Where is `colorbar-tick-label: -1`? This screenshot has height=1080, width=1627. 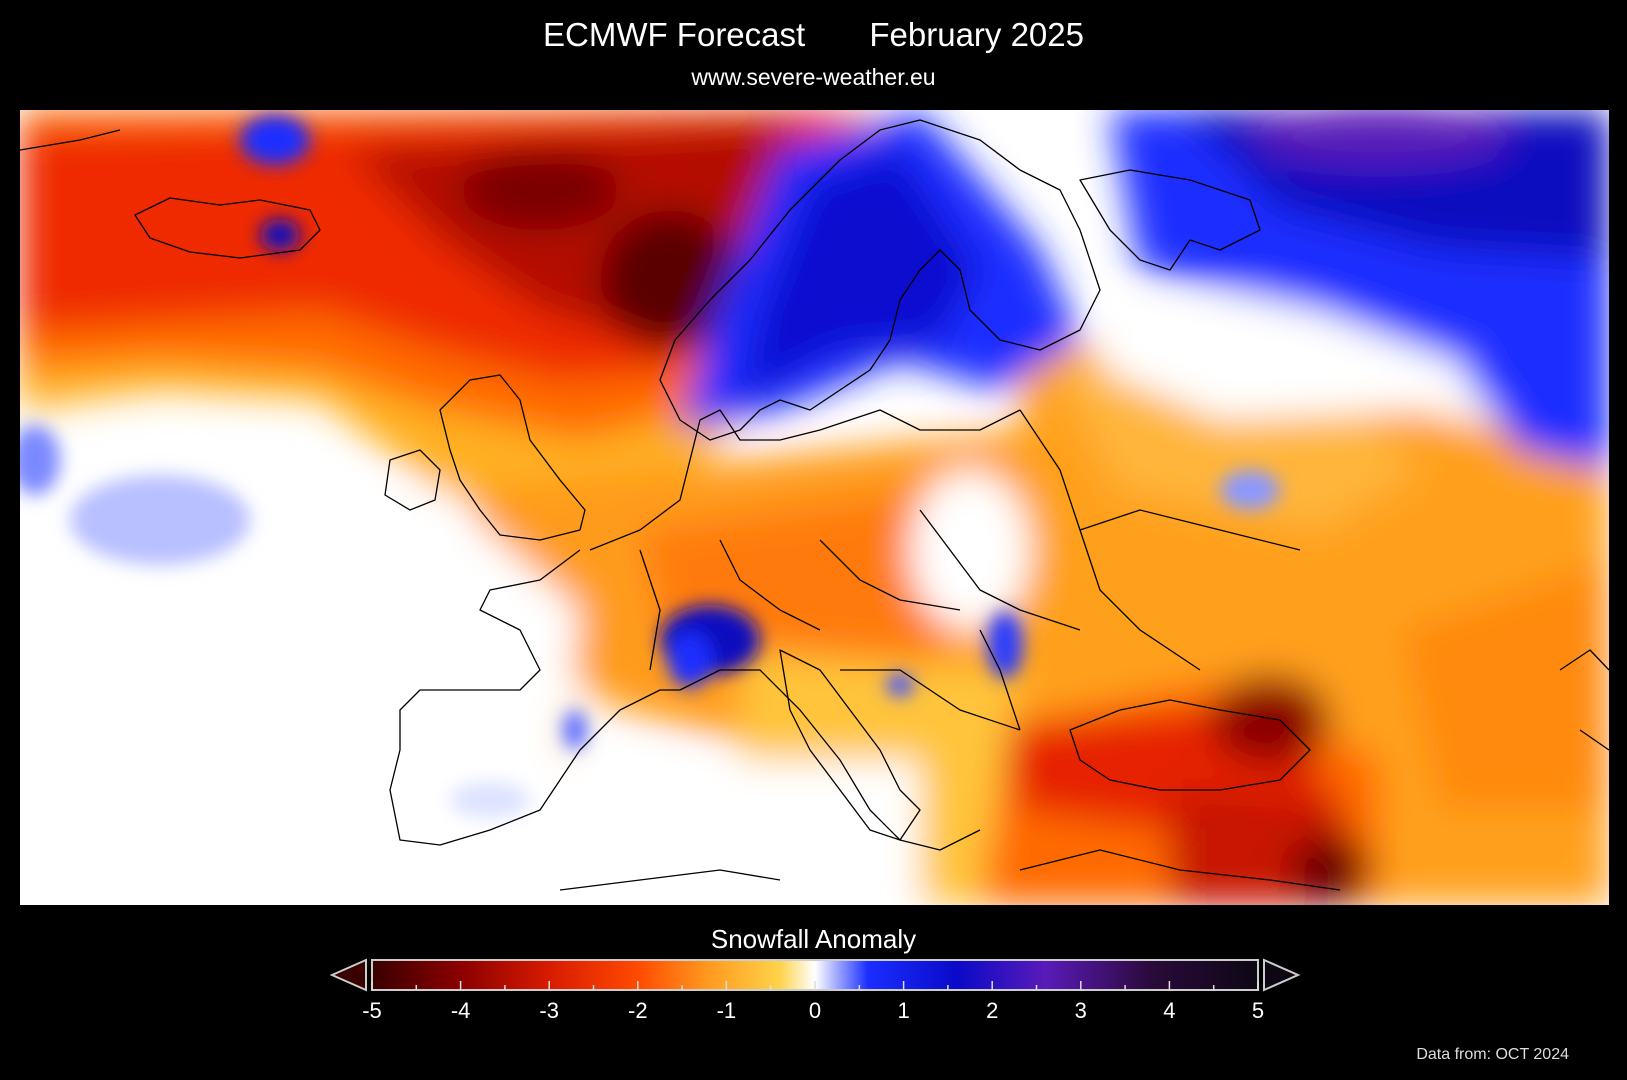 colorbar-tick-label: -1 is located at coordinates (726, 1010).